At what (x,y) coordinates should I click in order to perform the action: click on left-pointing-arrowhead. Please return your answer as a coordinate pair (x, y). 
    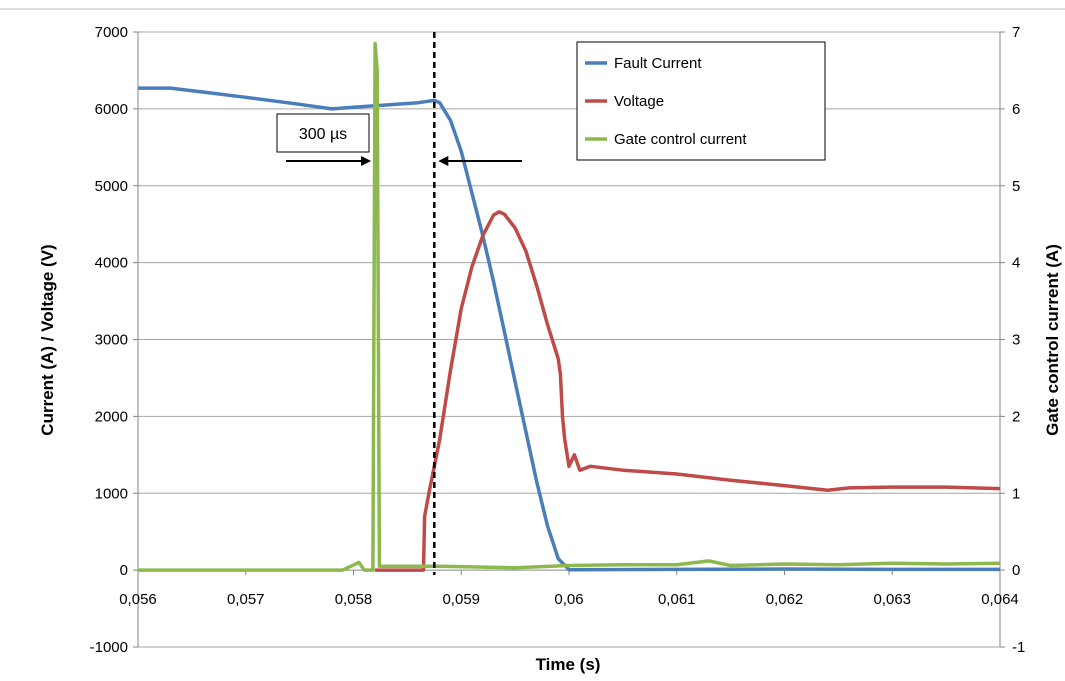
    Looking at the image, I should click on (443, 161).